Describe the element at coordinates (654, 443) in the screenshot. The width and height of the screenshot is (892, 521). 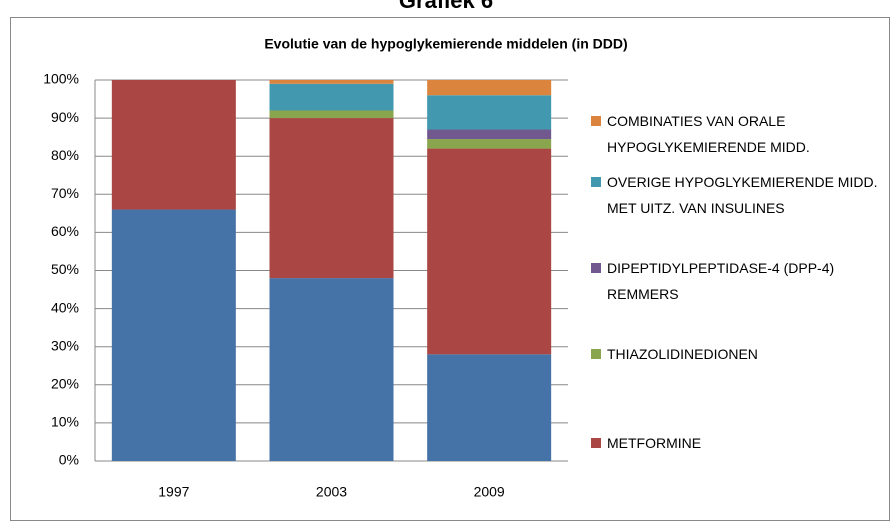
I see `legend-label: METFORMINE` at that location.